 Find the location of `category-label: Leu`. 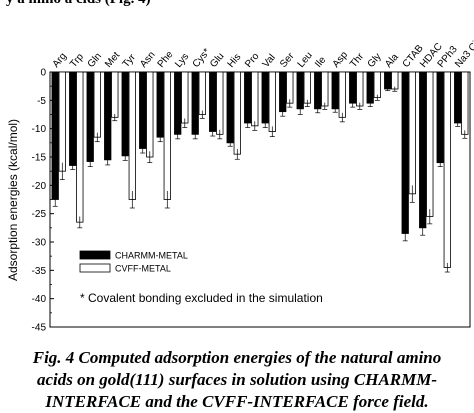

category-label: Leu is located at coordinates (305, 60).